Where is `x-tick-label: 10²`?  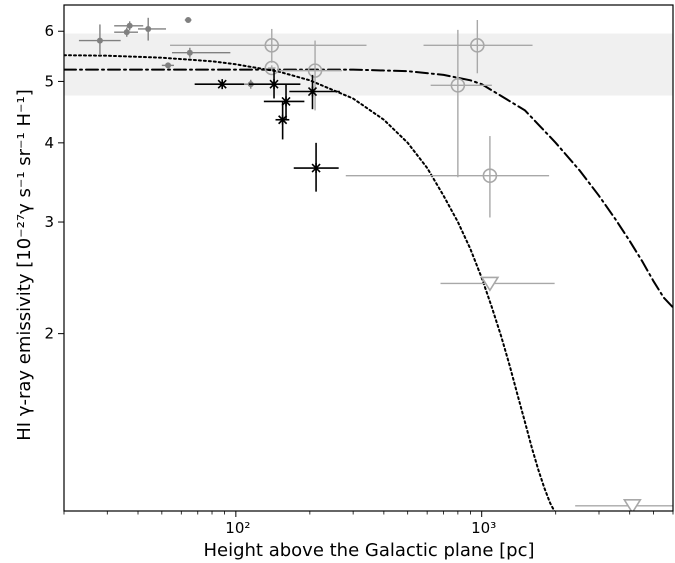
x-tick-label: 10² is located at coordinates (237, 528).